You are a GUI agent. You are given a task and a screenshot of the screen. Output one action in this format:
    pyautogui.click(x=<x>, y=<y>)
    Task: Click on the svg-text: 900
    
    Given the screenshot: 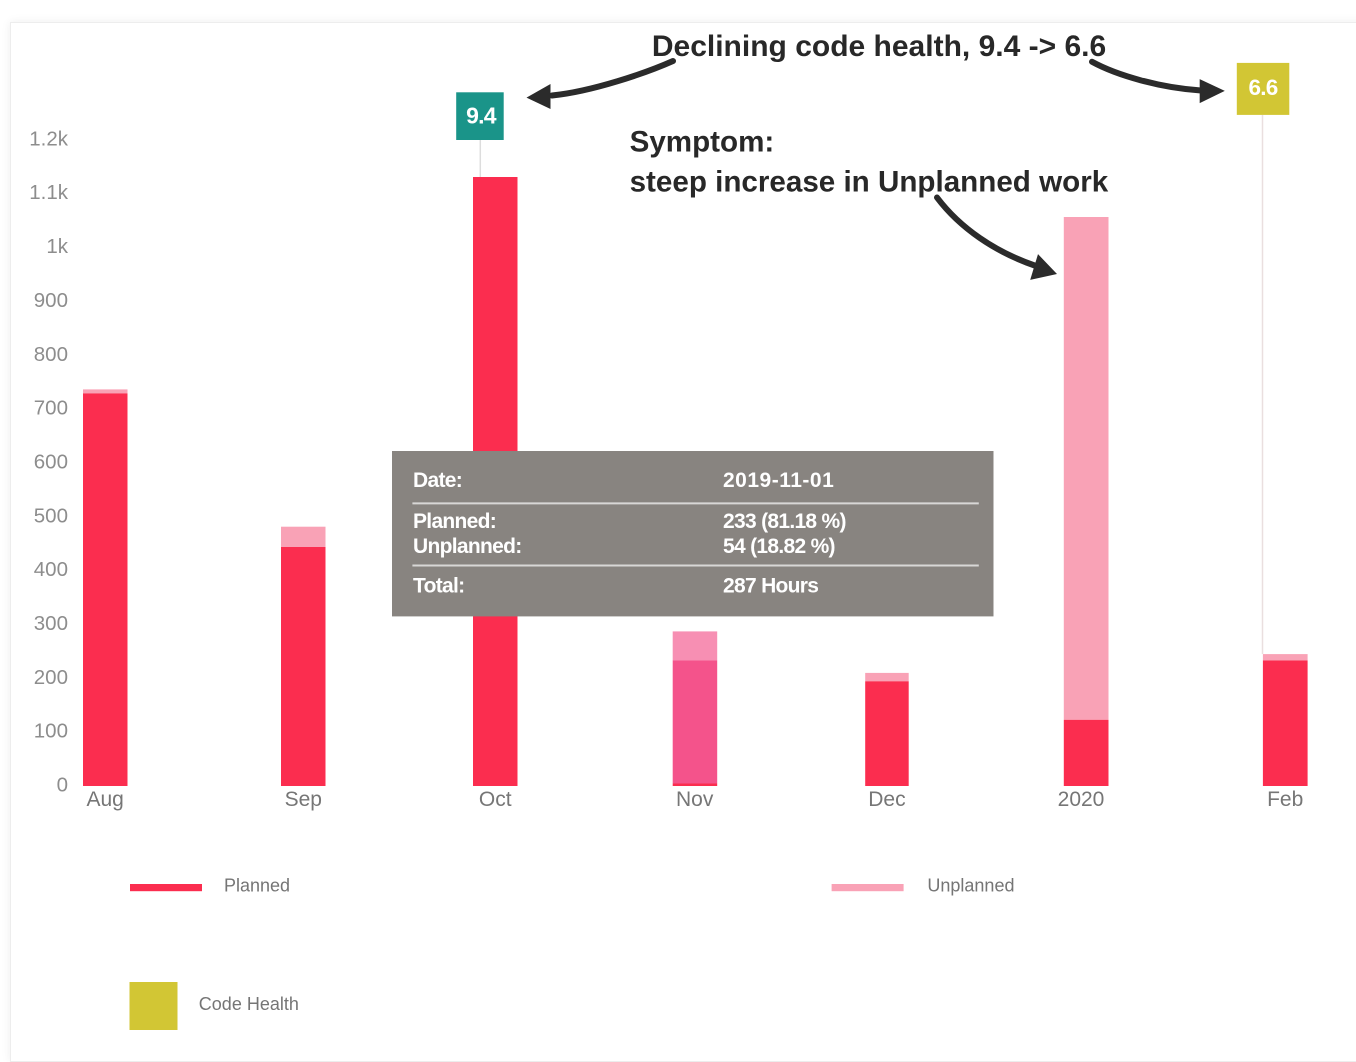 What is the action you would take?
    pyautogui.click(x=51, y=300)
    